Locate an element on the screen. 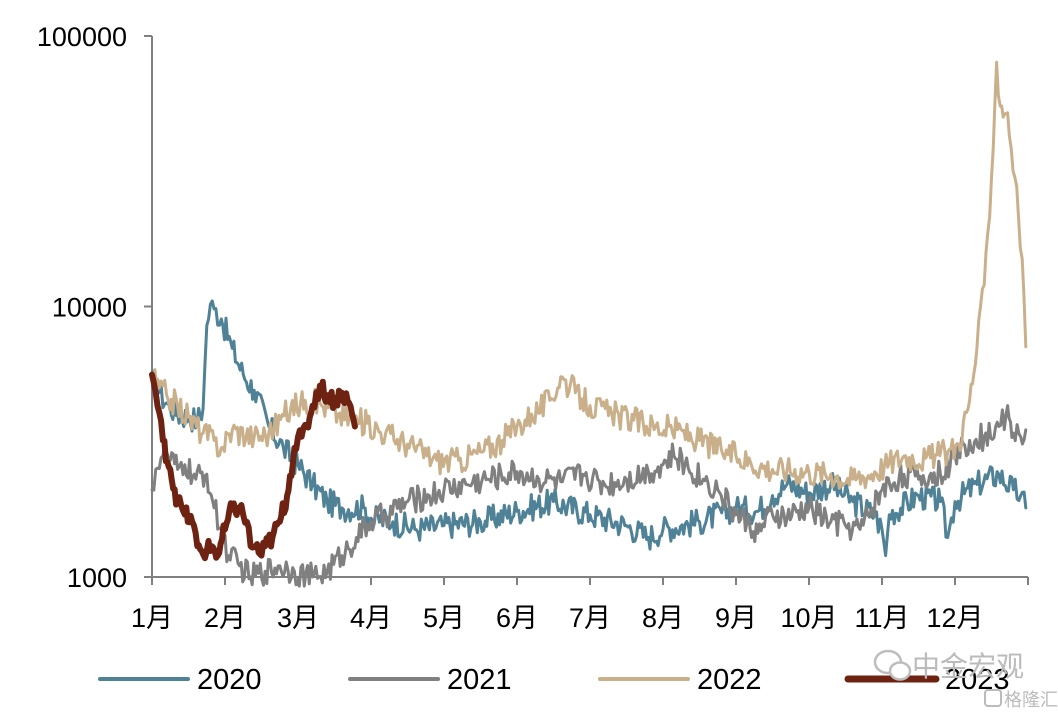 The image size is (1058, 714). x-tick-label: 9月 is located at coordinates (736, 618).